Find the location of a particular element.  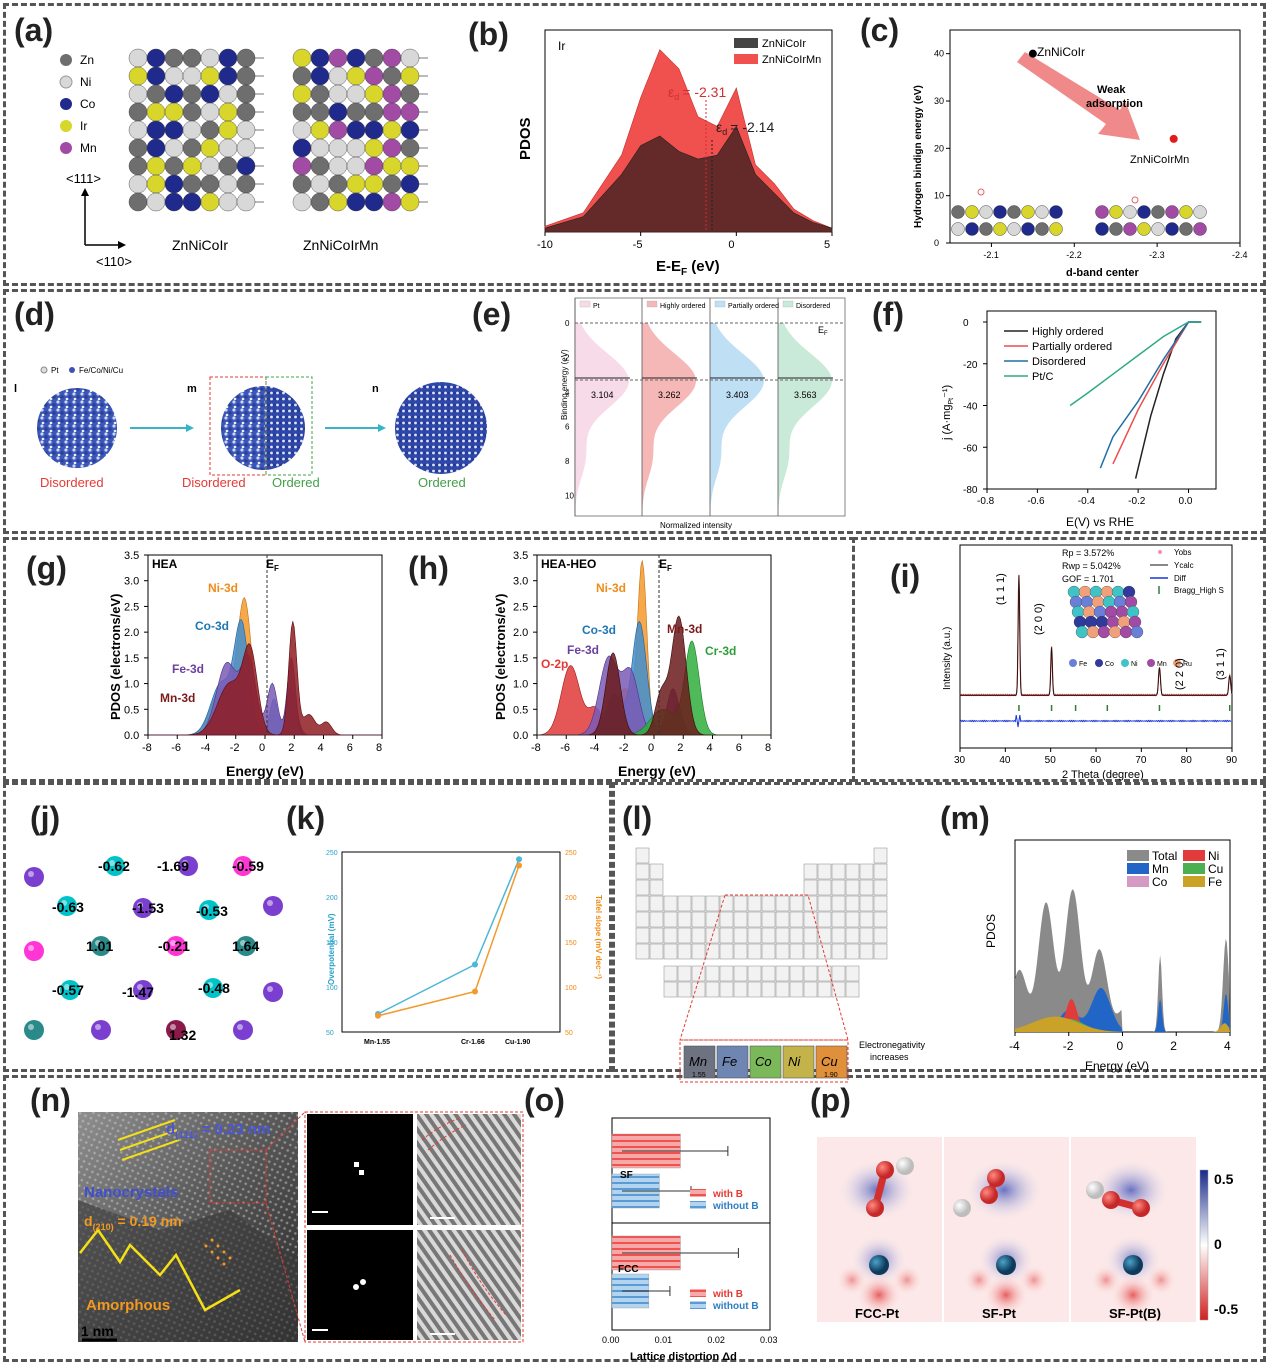

h-label-mn: Mn-3d is located at coordinates (684, 629).